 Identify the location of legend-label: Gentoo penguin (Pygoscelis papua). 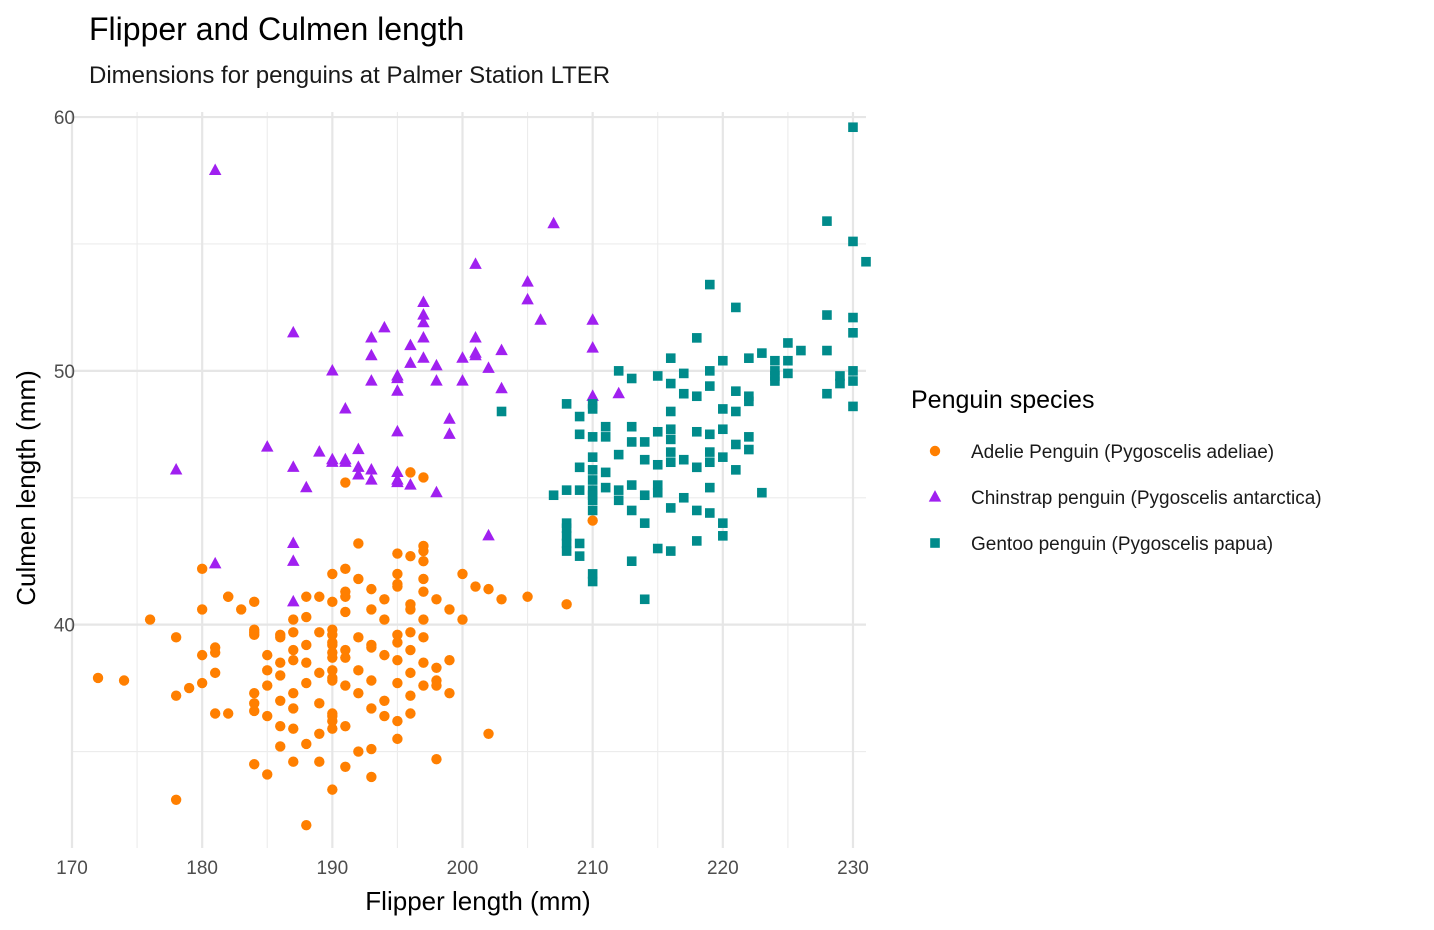
(1122, 544).